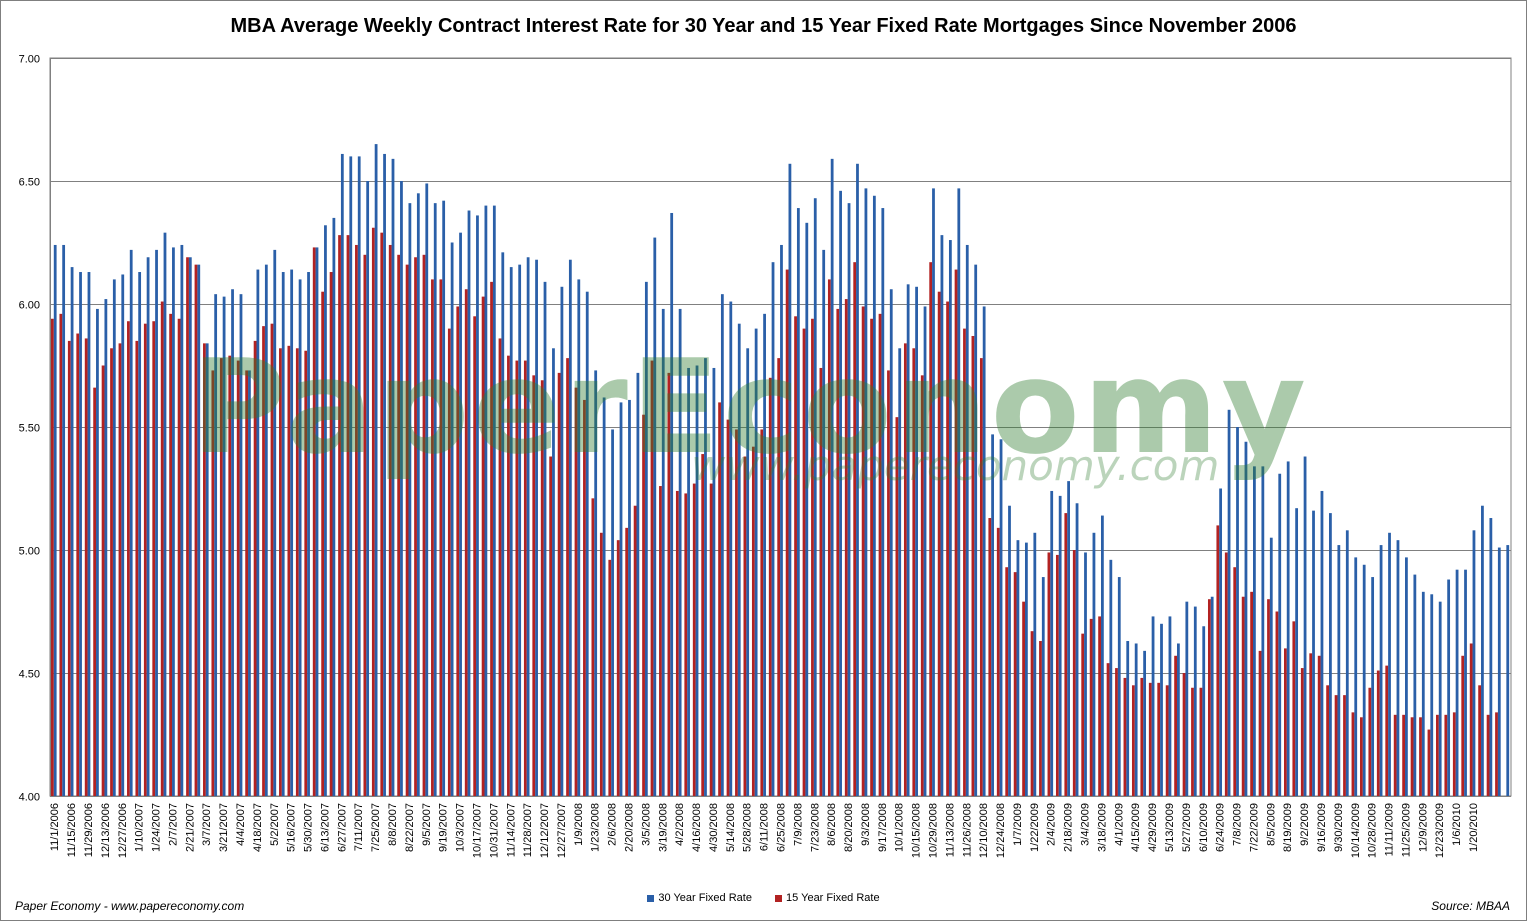 The height and width of the screenshot is (921, 1527). What do you see at coordinates (1035, 827) in the screenshot?
I see `x-tick-label: 1/22/2009` at bounding box center [1035, 827].